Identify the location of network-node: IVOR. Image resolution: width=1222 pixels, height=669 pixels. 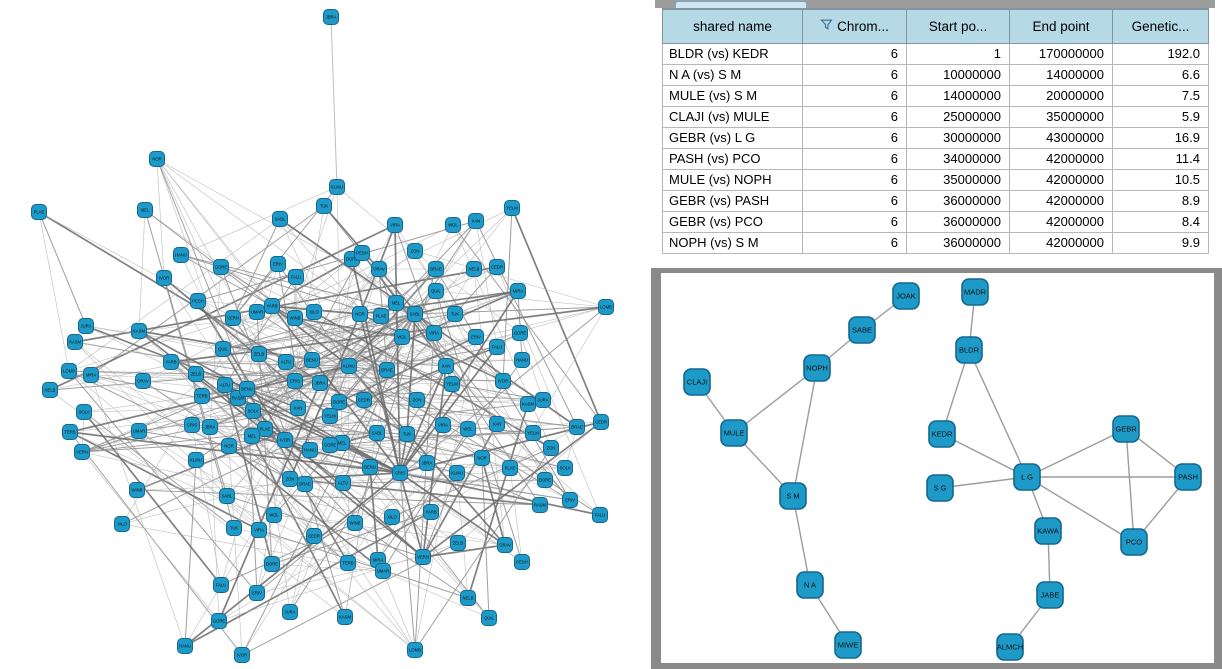
(242, 655).